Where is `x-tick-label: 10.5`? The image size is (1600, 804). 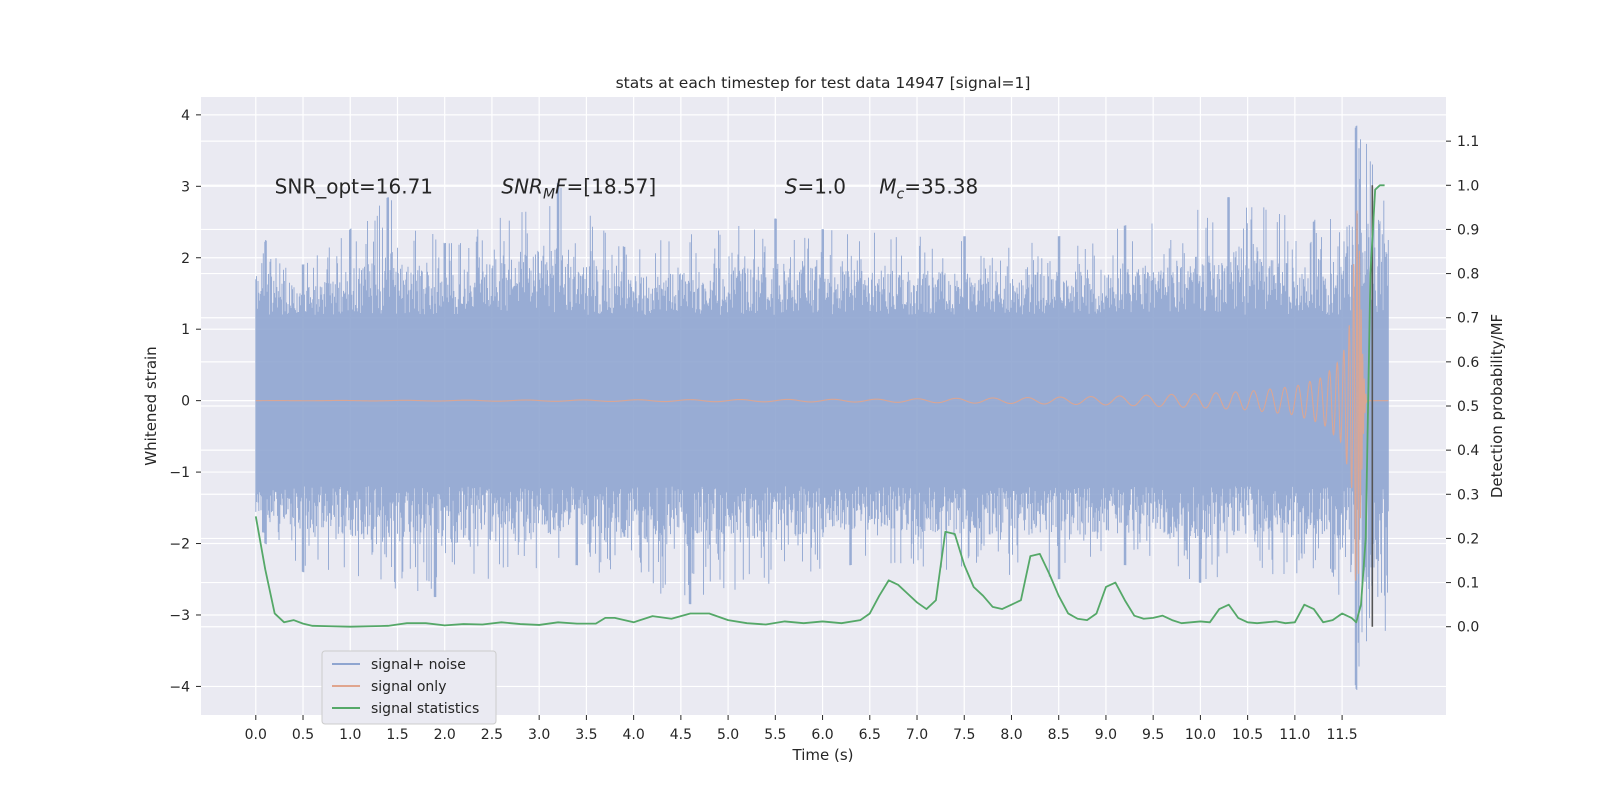 x-tick-label: 10.5 is located at coordinates (1247, 735).